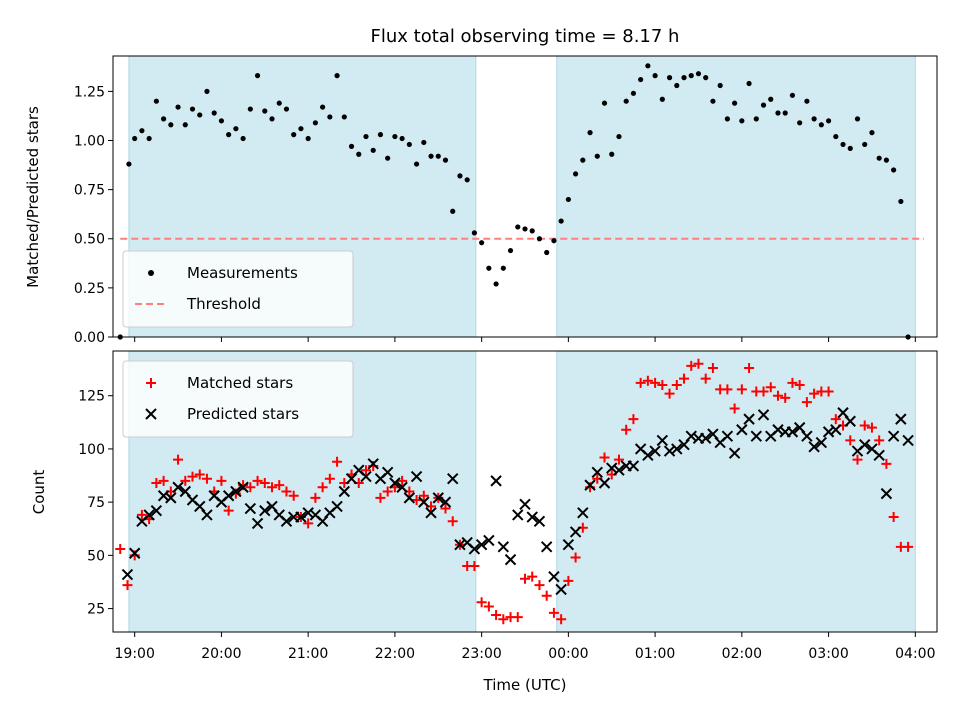  I want to click on y-tick-label: 125, so click(91, 397).